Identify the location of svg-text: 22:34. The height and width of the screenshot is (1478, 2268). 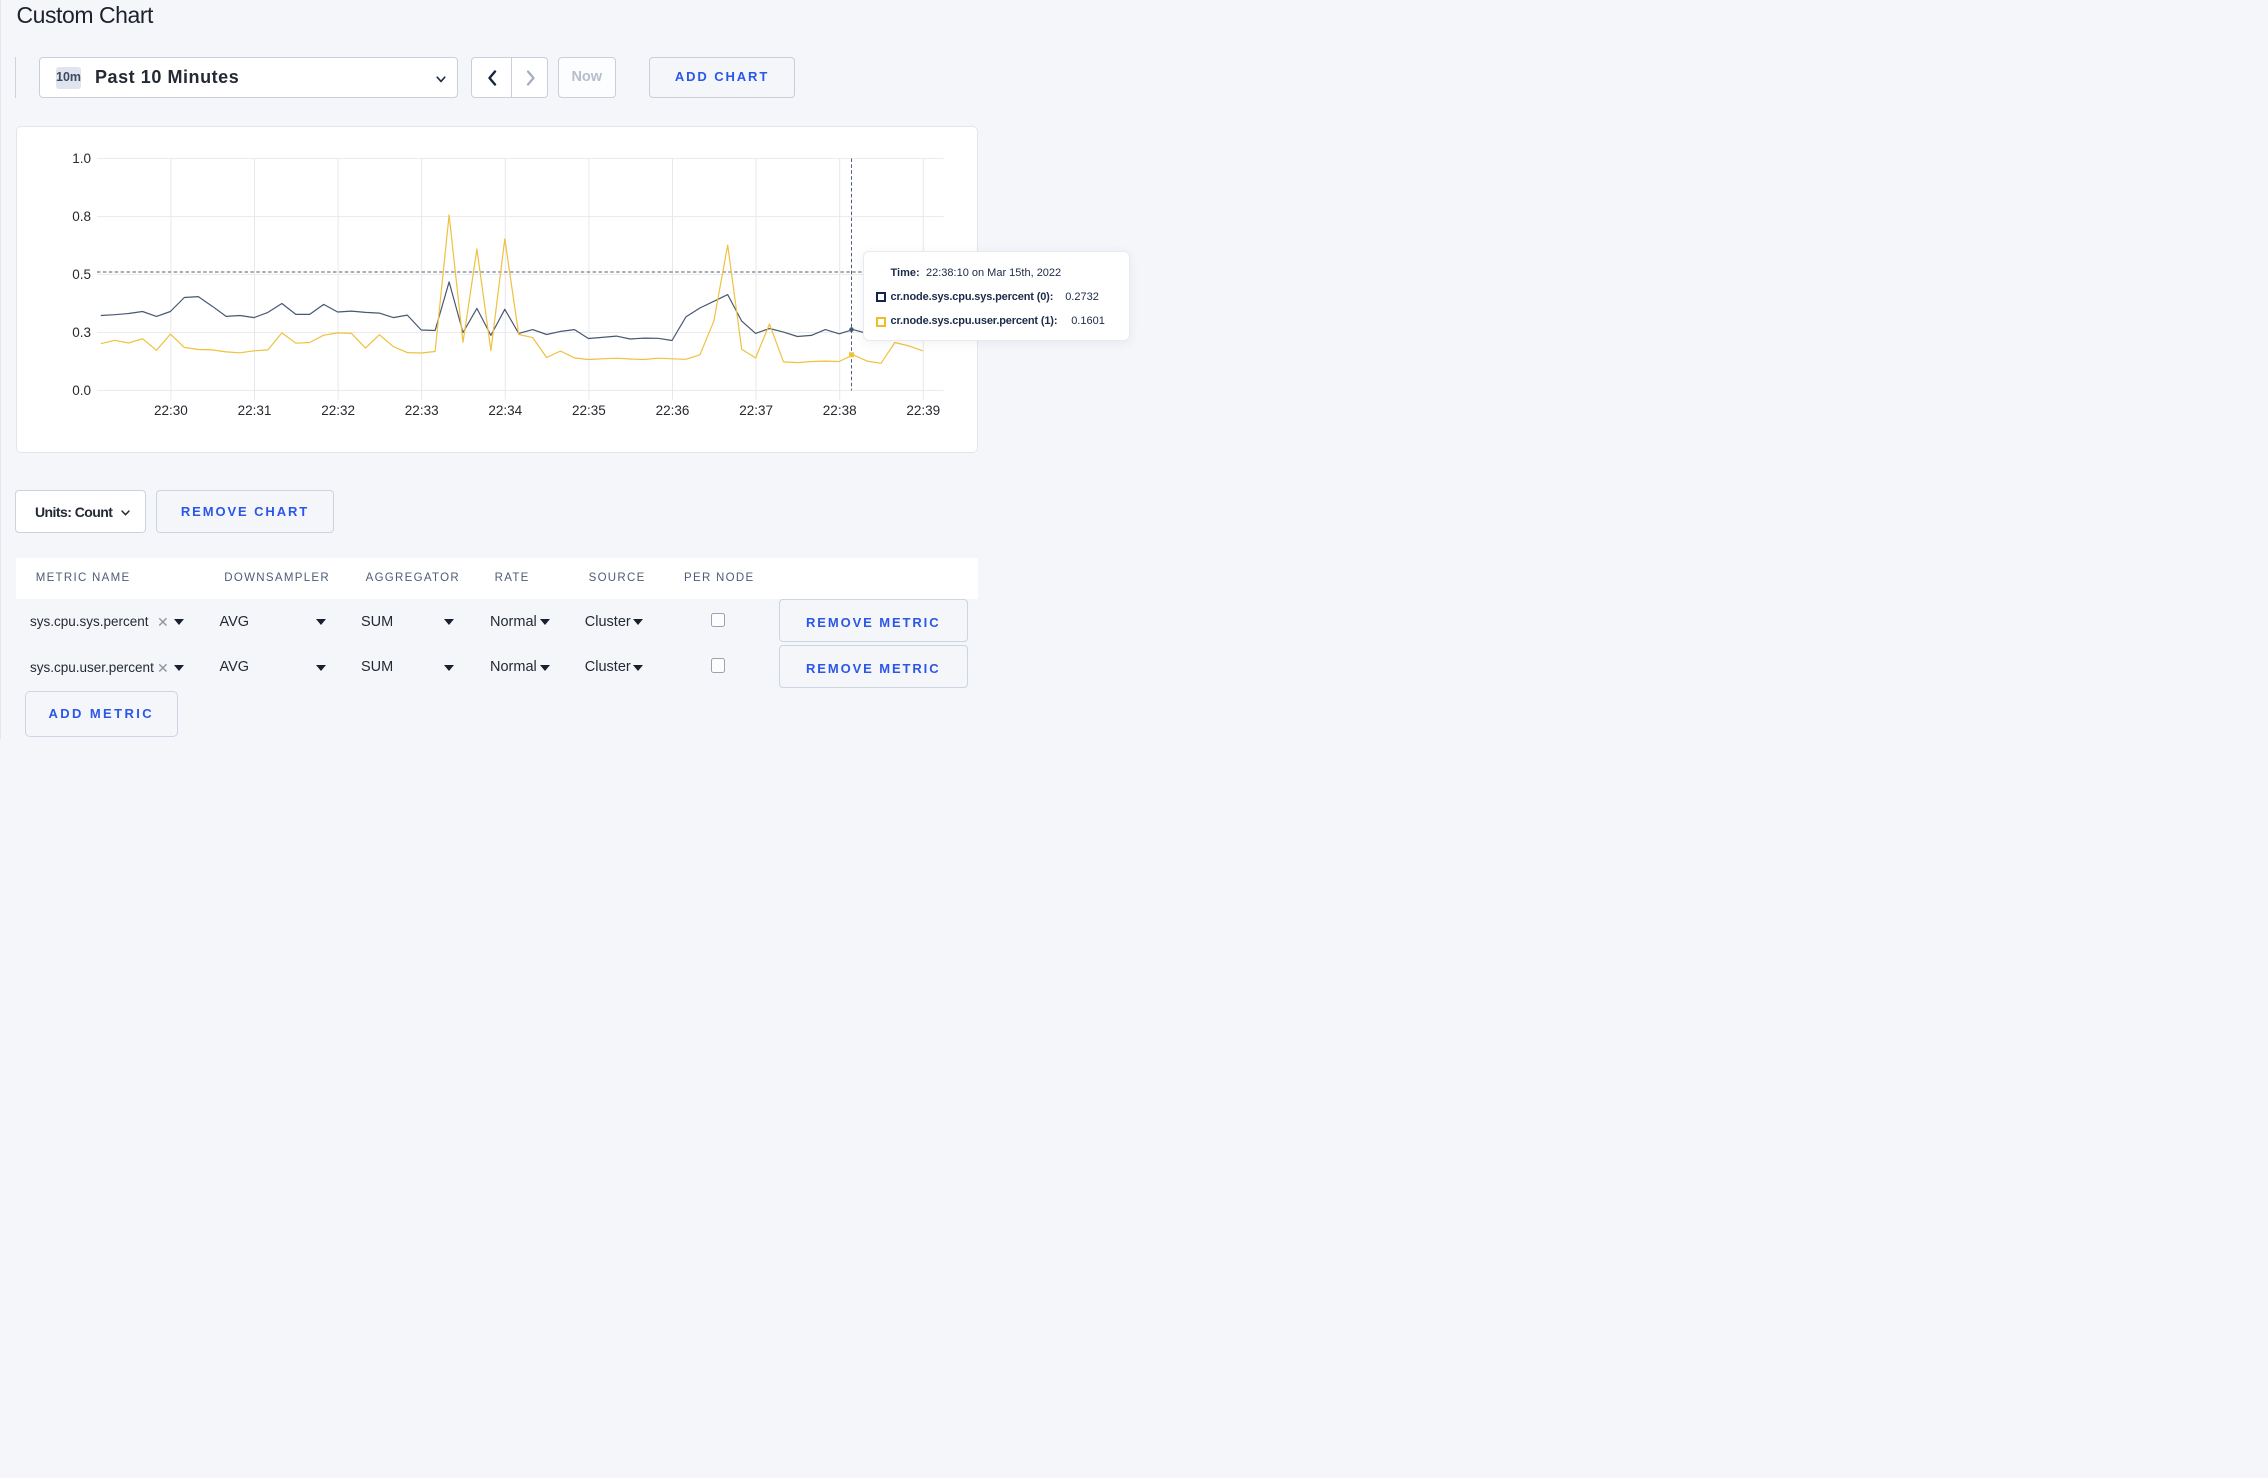
(505, 410).